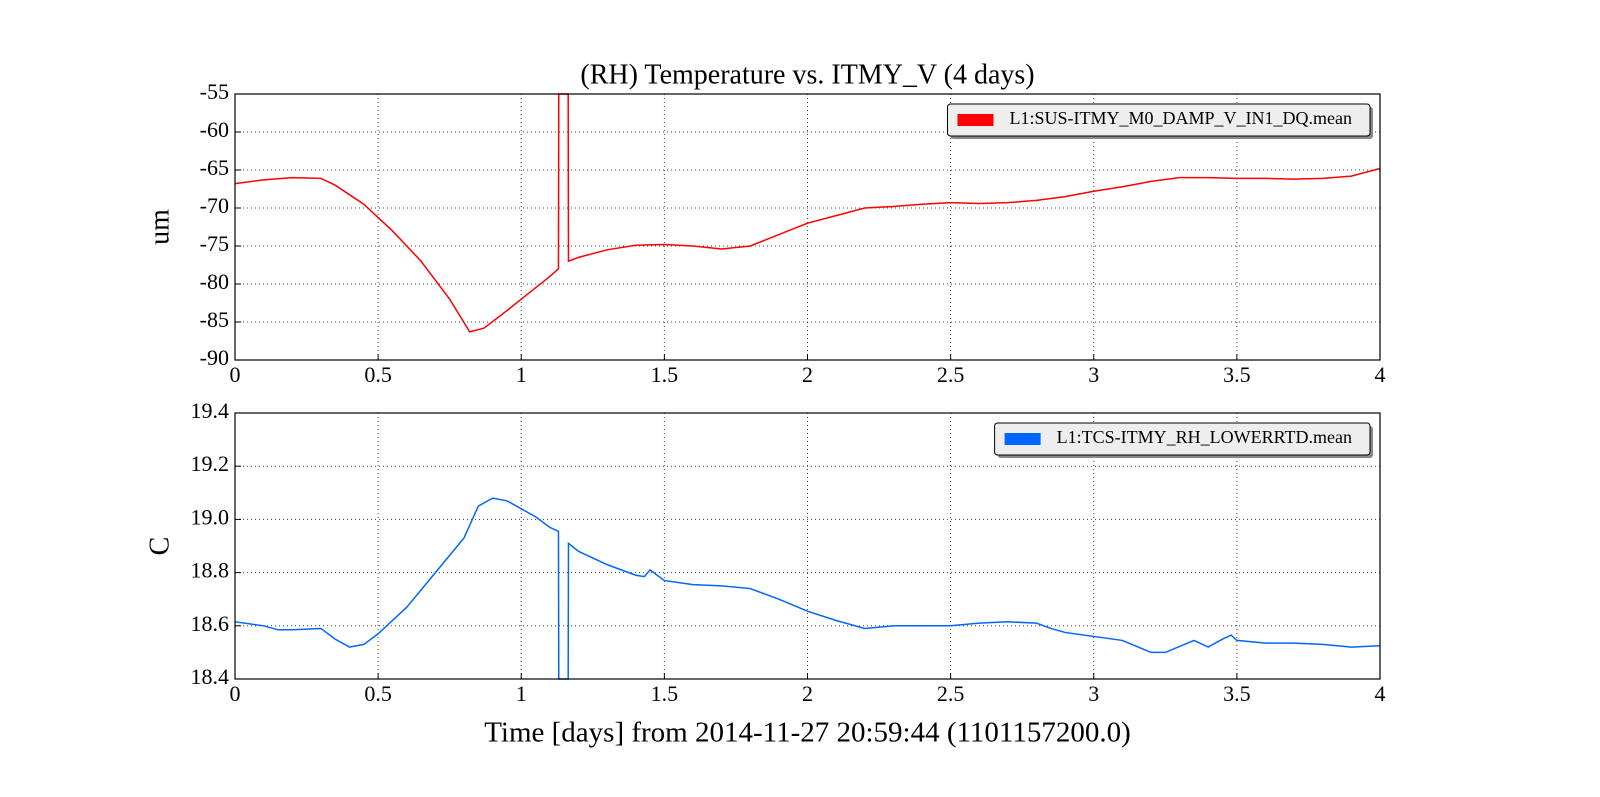 The height and width of the screenshot is (797, 1600). What do you see at coordinates (214, 205) in the screenshot?
I see `y-tick-label: -70` at bounding box center [214, 205].